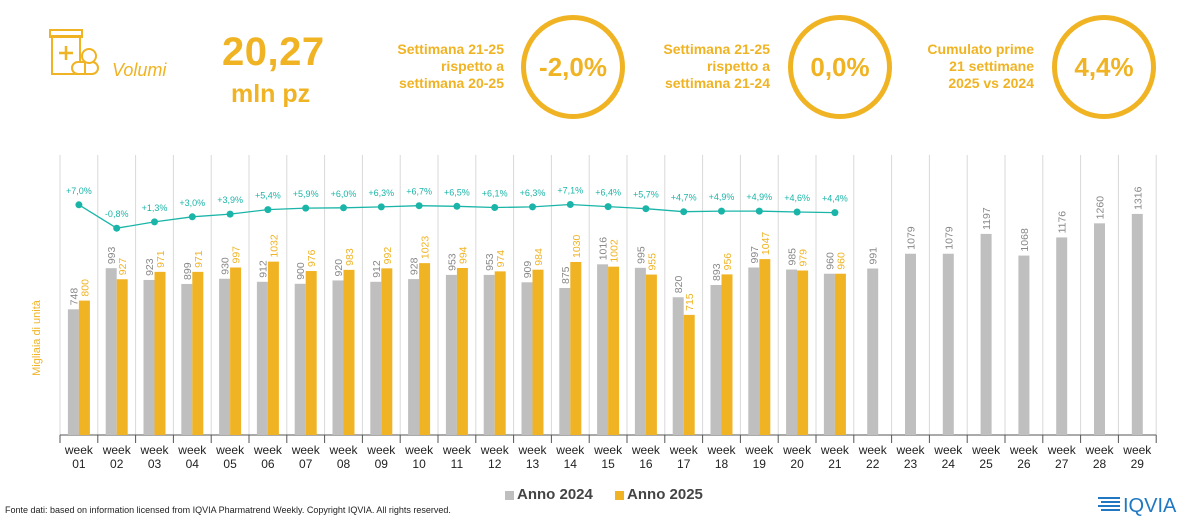  I want to click on x-tick-label: 07, so click(306, 464).